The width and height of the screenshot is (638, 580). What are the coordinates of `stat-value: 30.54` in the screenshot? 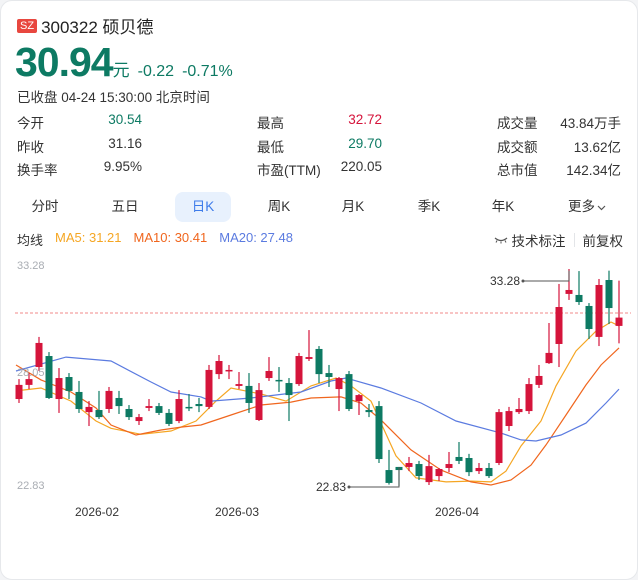 It's located at (125, 119).